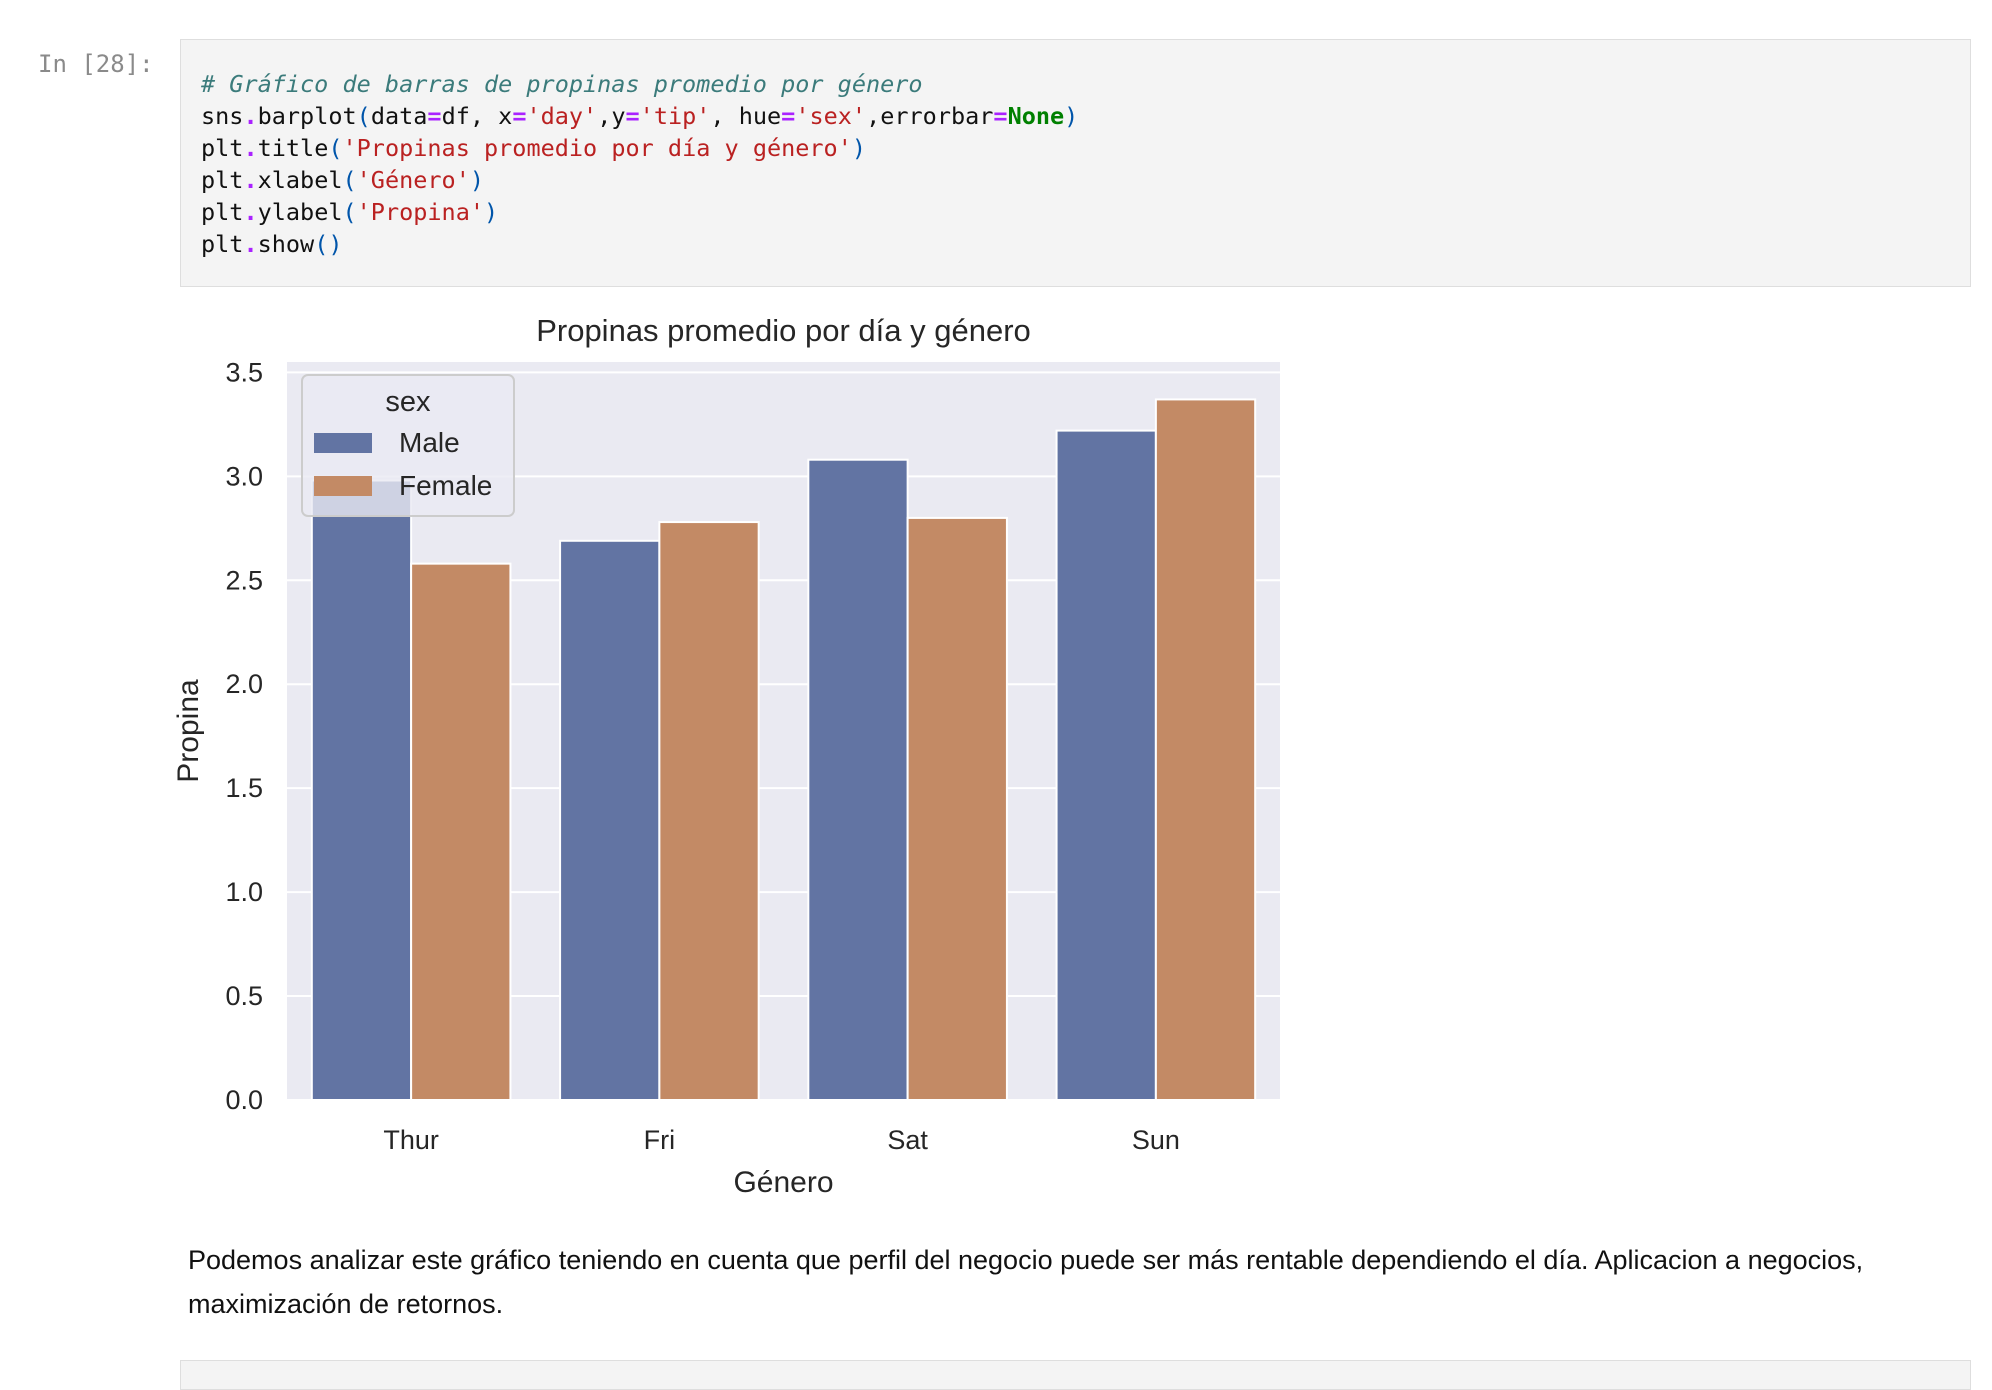 This screenshot has width=1992, height=1390. I want to click on y-tick-label: 0.5, so click(244, 996).